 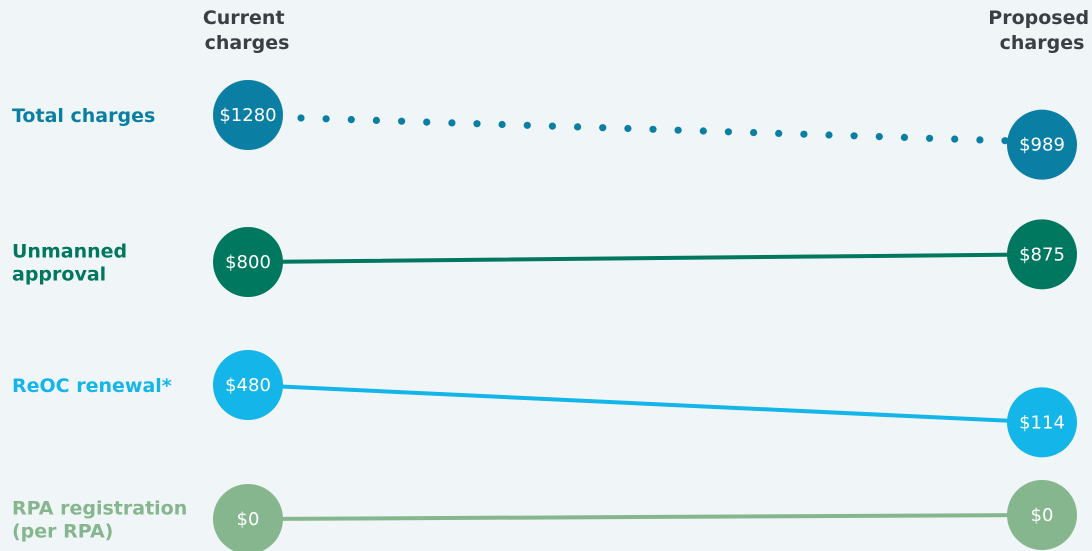 I want to click on row-unmanned-approval: Unmanned approval $800 $875, so click(x=544, y=258).